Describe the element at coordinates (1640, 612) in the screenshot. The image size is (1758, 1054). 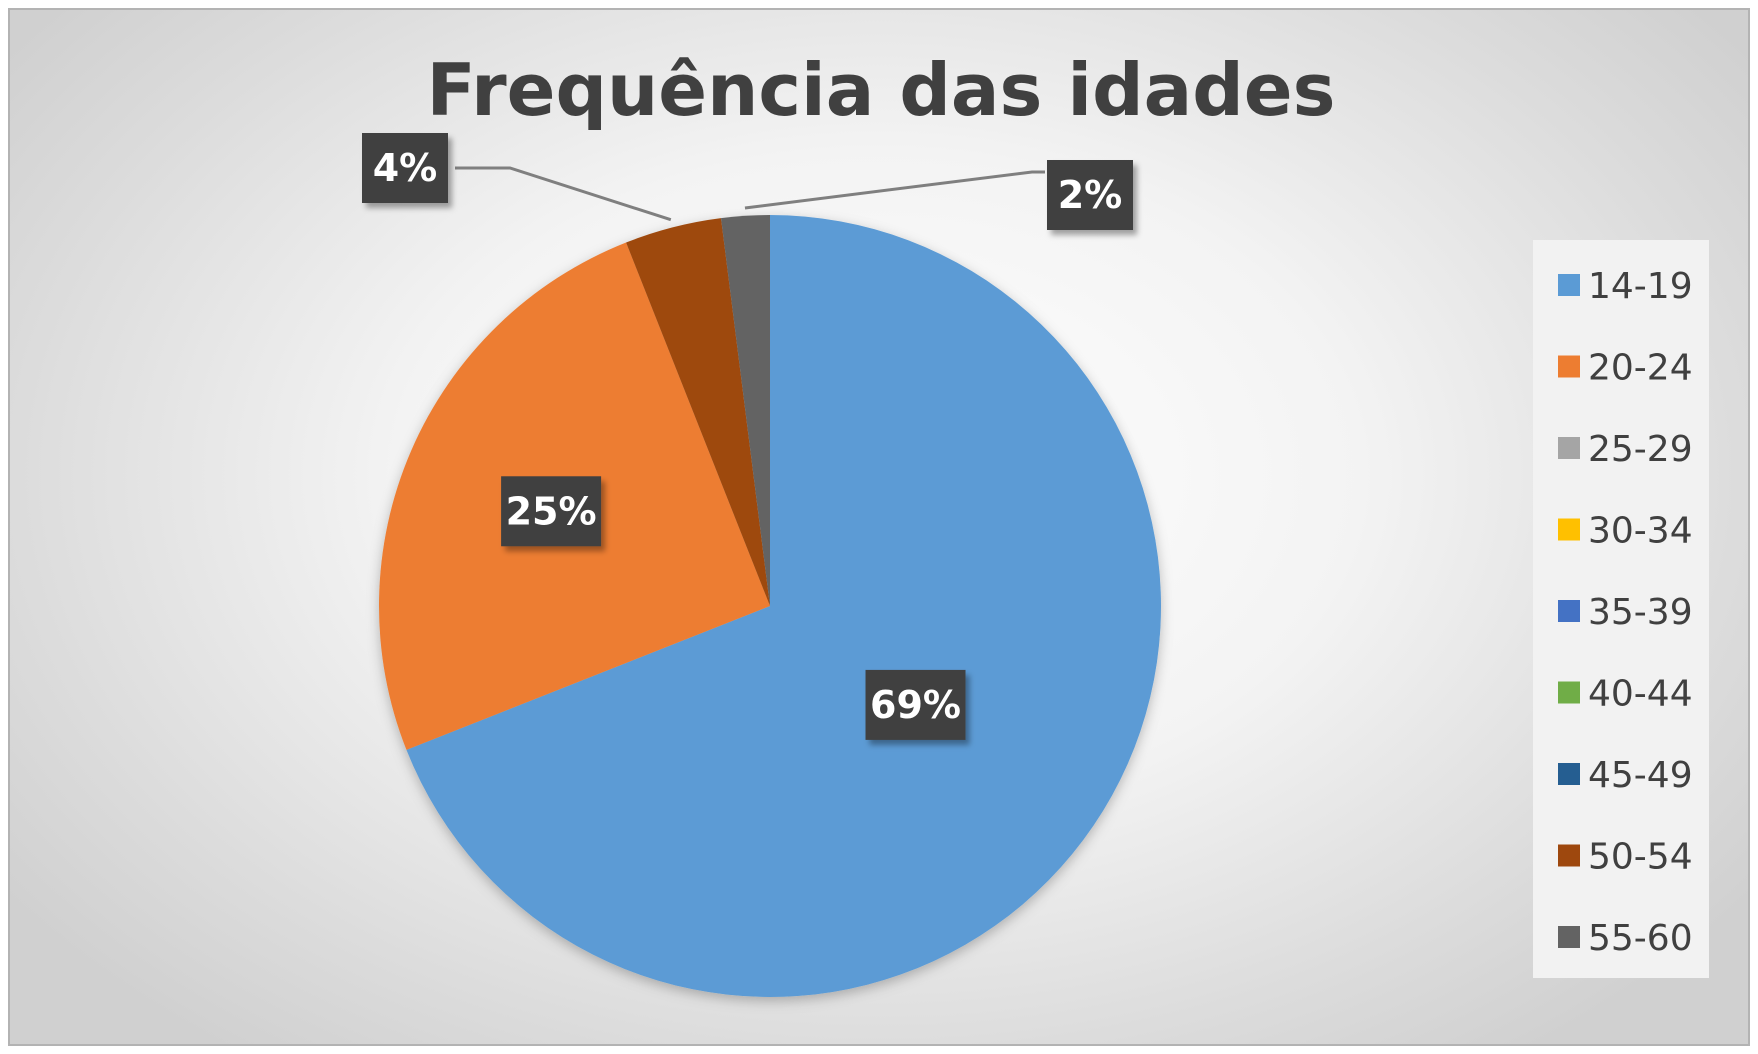
I see `legend-label: 35-39` at that location.